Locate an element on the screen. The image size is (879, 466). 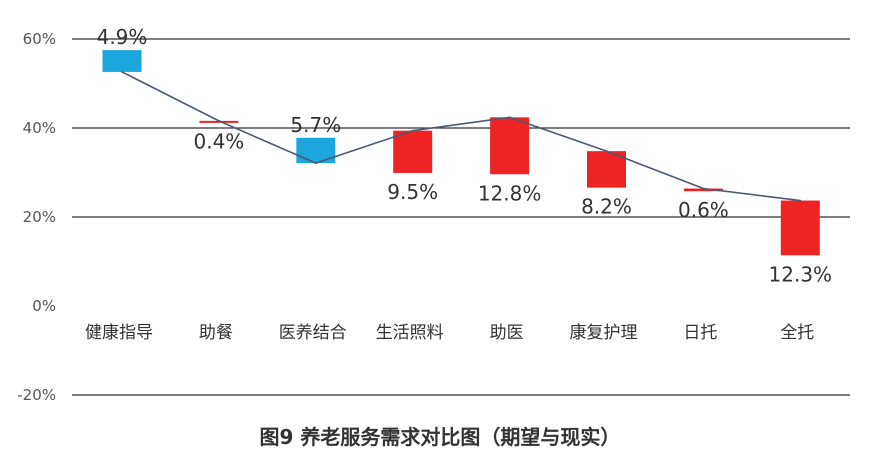
data-label: 0.6% is located at coordinates (703, 210).